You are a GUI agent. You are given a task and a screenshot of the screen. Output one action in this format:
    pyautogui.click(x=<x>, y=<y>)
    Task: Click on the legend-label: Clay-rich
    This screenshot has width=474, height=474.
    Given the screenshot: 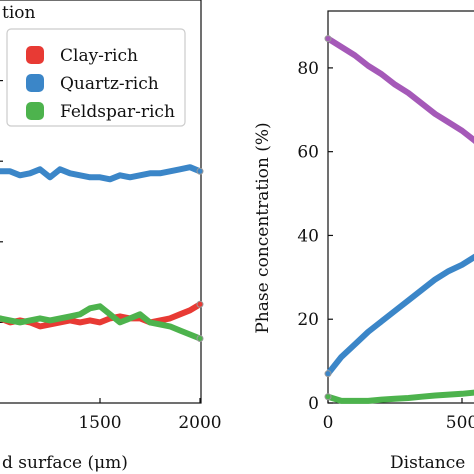 What is the action you would take?
    pyautogui.click(x=99, y=56)
    